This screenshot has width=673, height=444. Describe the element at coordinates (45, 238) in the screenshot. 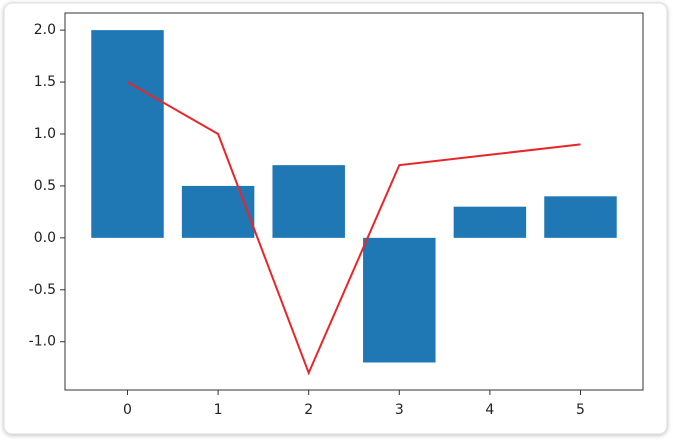

I see `y-tick-label: 0.0` at that location.